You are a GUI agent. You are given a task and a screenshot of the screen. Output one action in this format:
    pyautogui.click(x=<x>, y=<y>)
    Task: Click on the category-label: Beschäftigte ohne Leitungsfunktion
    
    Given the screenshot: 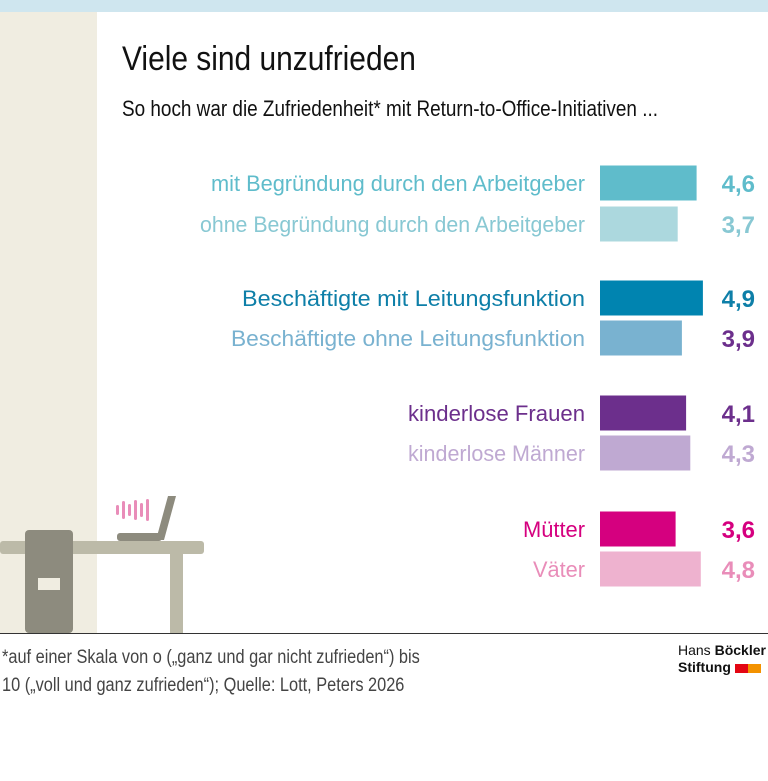 What is the action you would take?
    pyautogui.click(x=408, y=338)
    